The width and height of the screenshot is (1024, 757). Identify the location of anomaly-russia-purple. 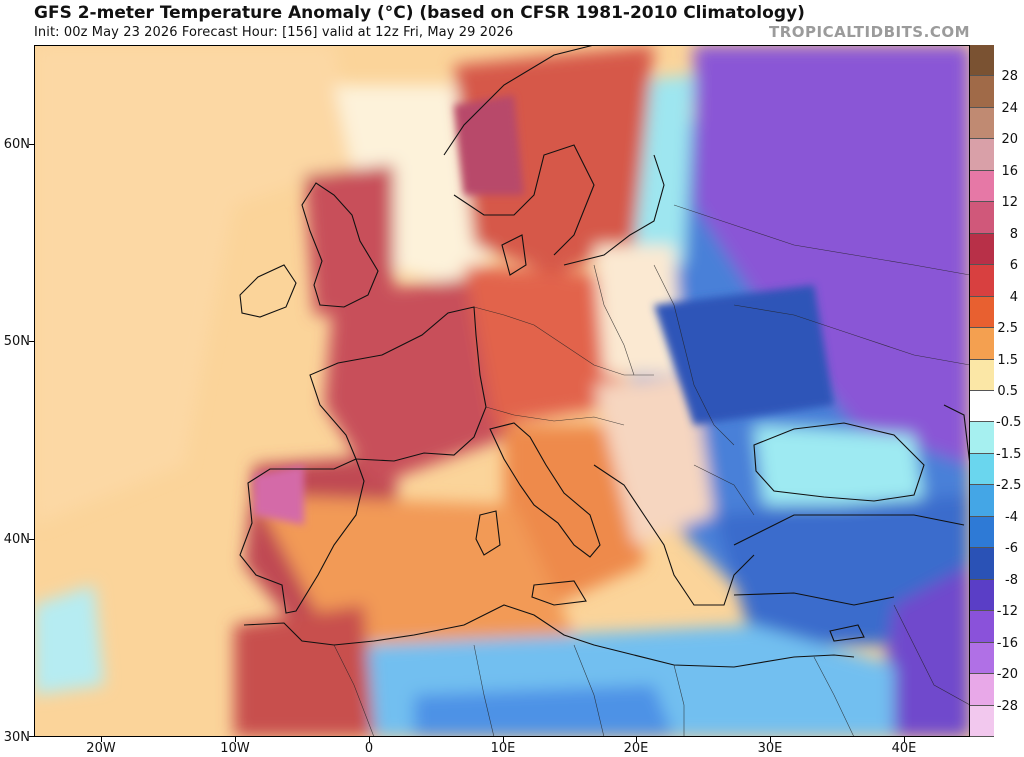
(832, 255).